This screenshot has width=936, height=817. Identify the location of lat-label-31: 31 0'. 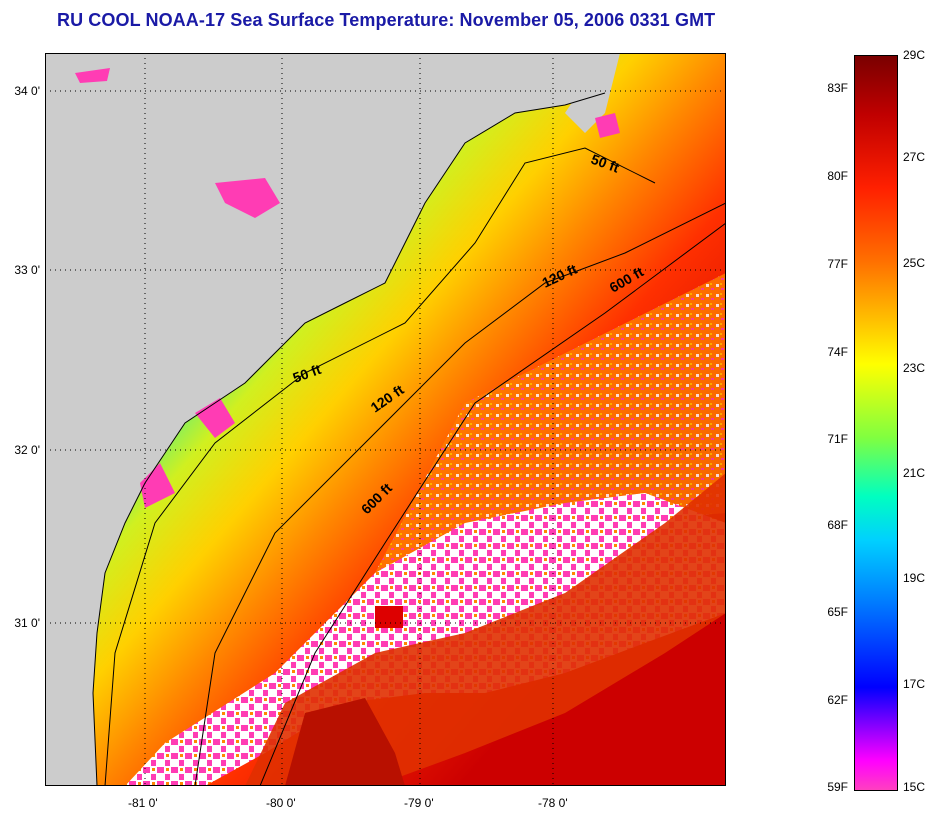
(27, 623).